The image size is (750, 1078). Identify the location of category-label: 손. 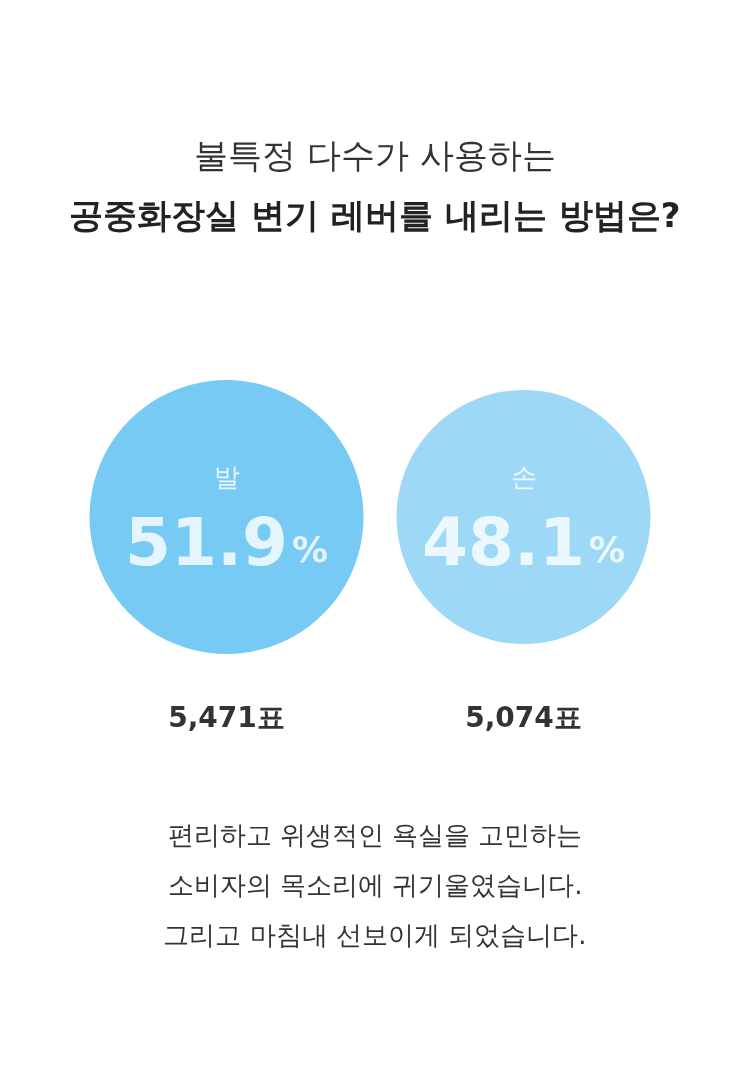
(523, 477).